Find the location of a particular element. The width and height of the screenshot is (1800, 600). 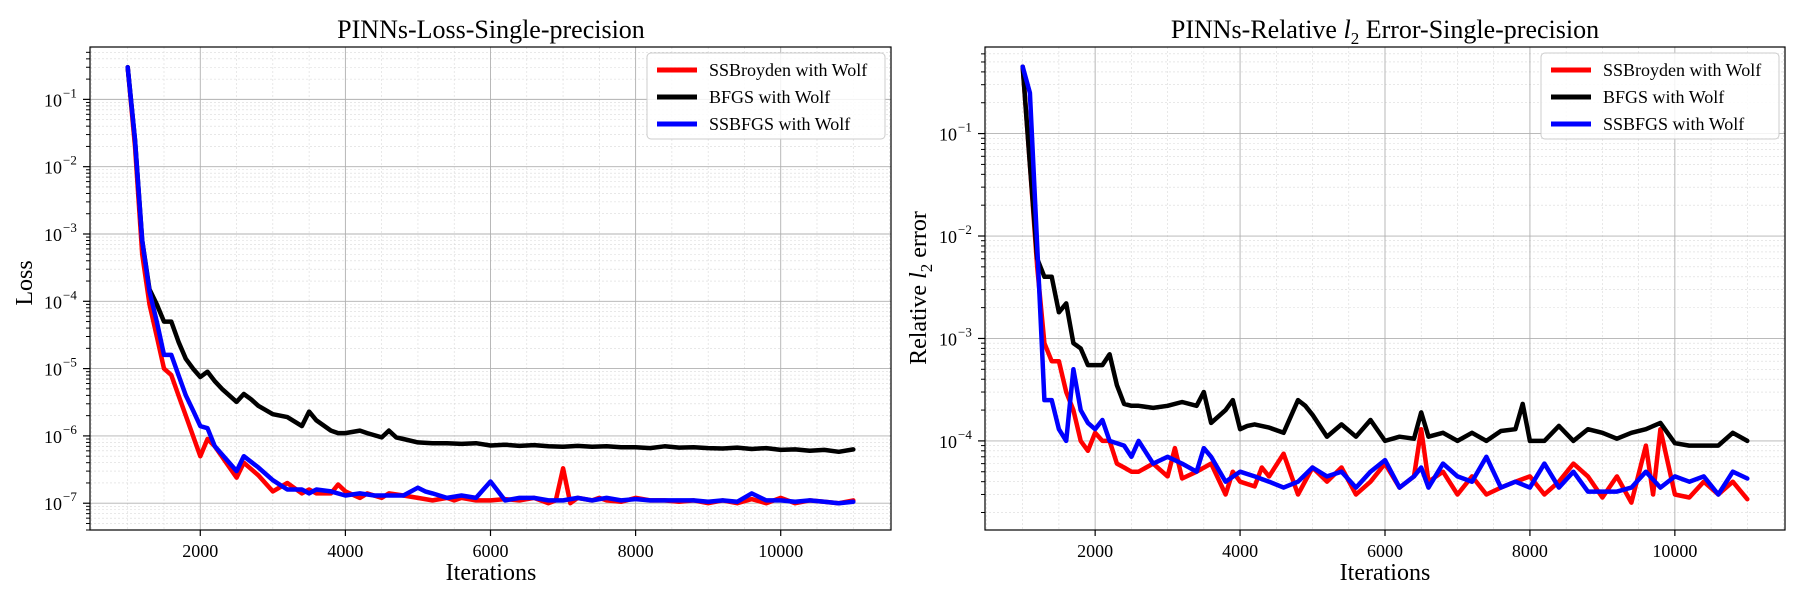

error-legend is located at coordinates (1660, 96).